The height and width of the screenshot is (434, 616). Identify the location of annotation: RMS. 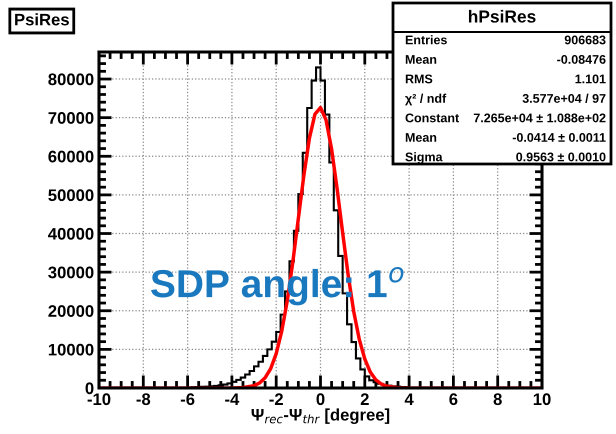
(419, 79).